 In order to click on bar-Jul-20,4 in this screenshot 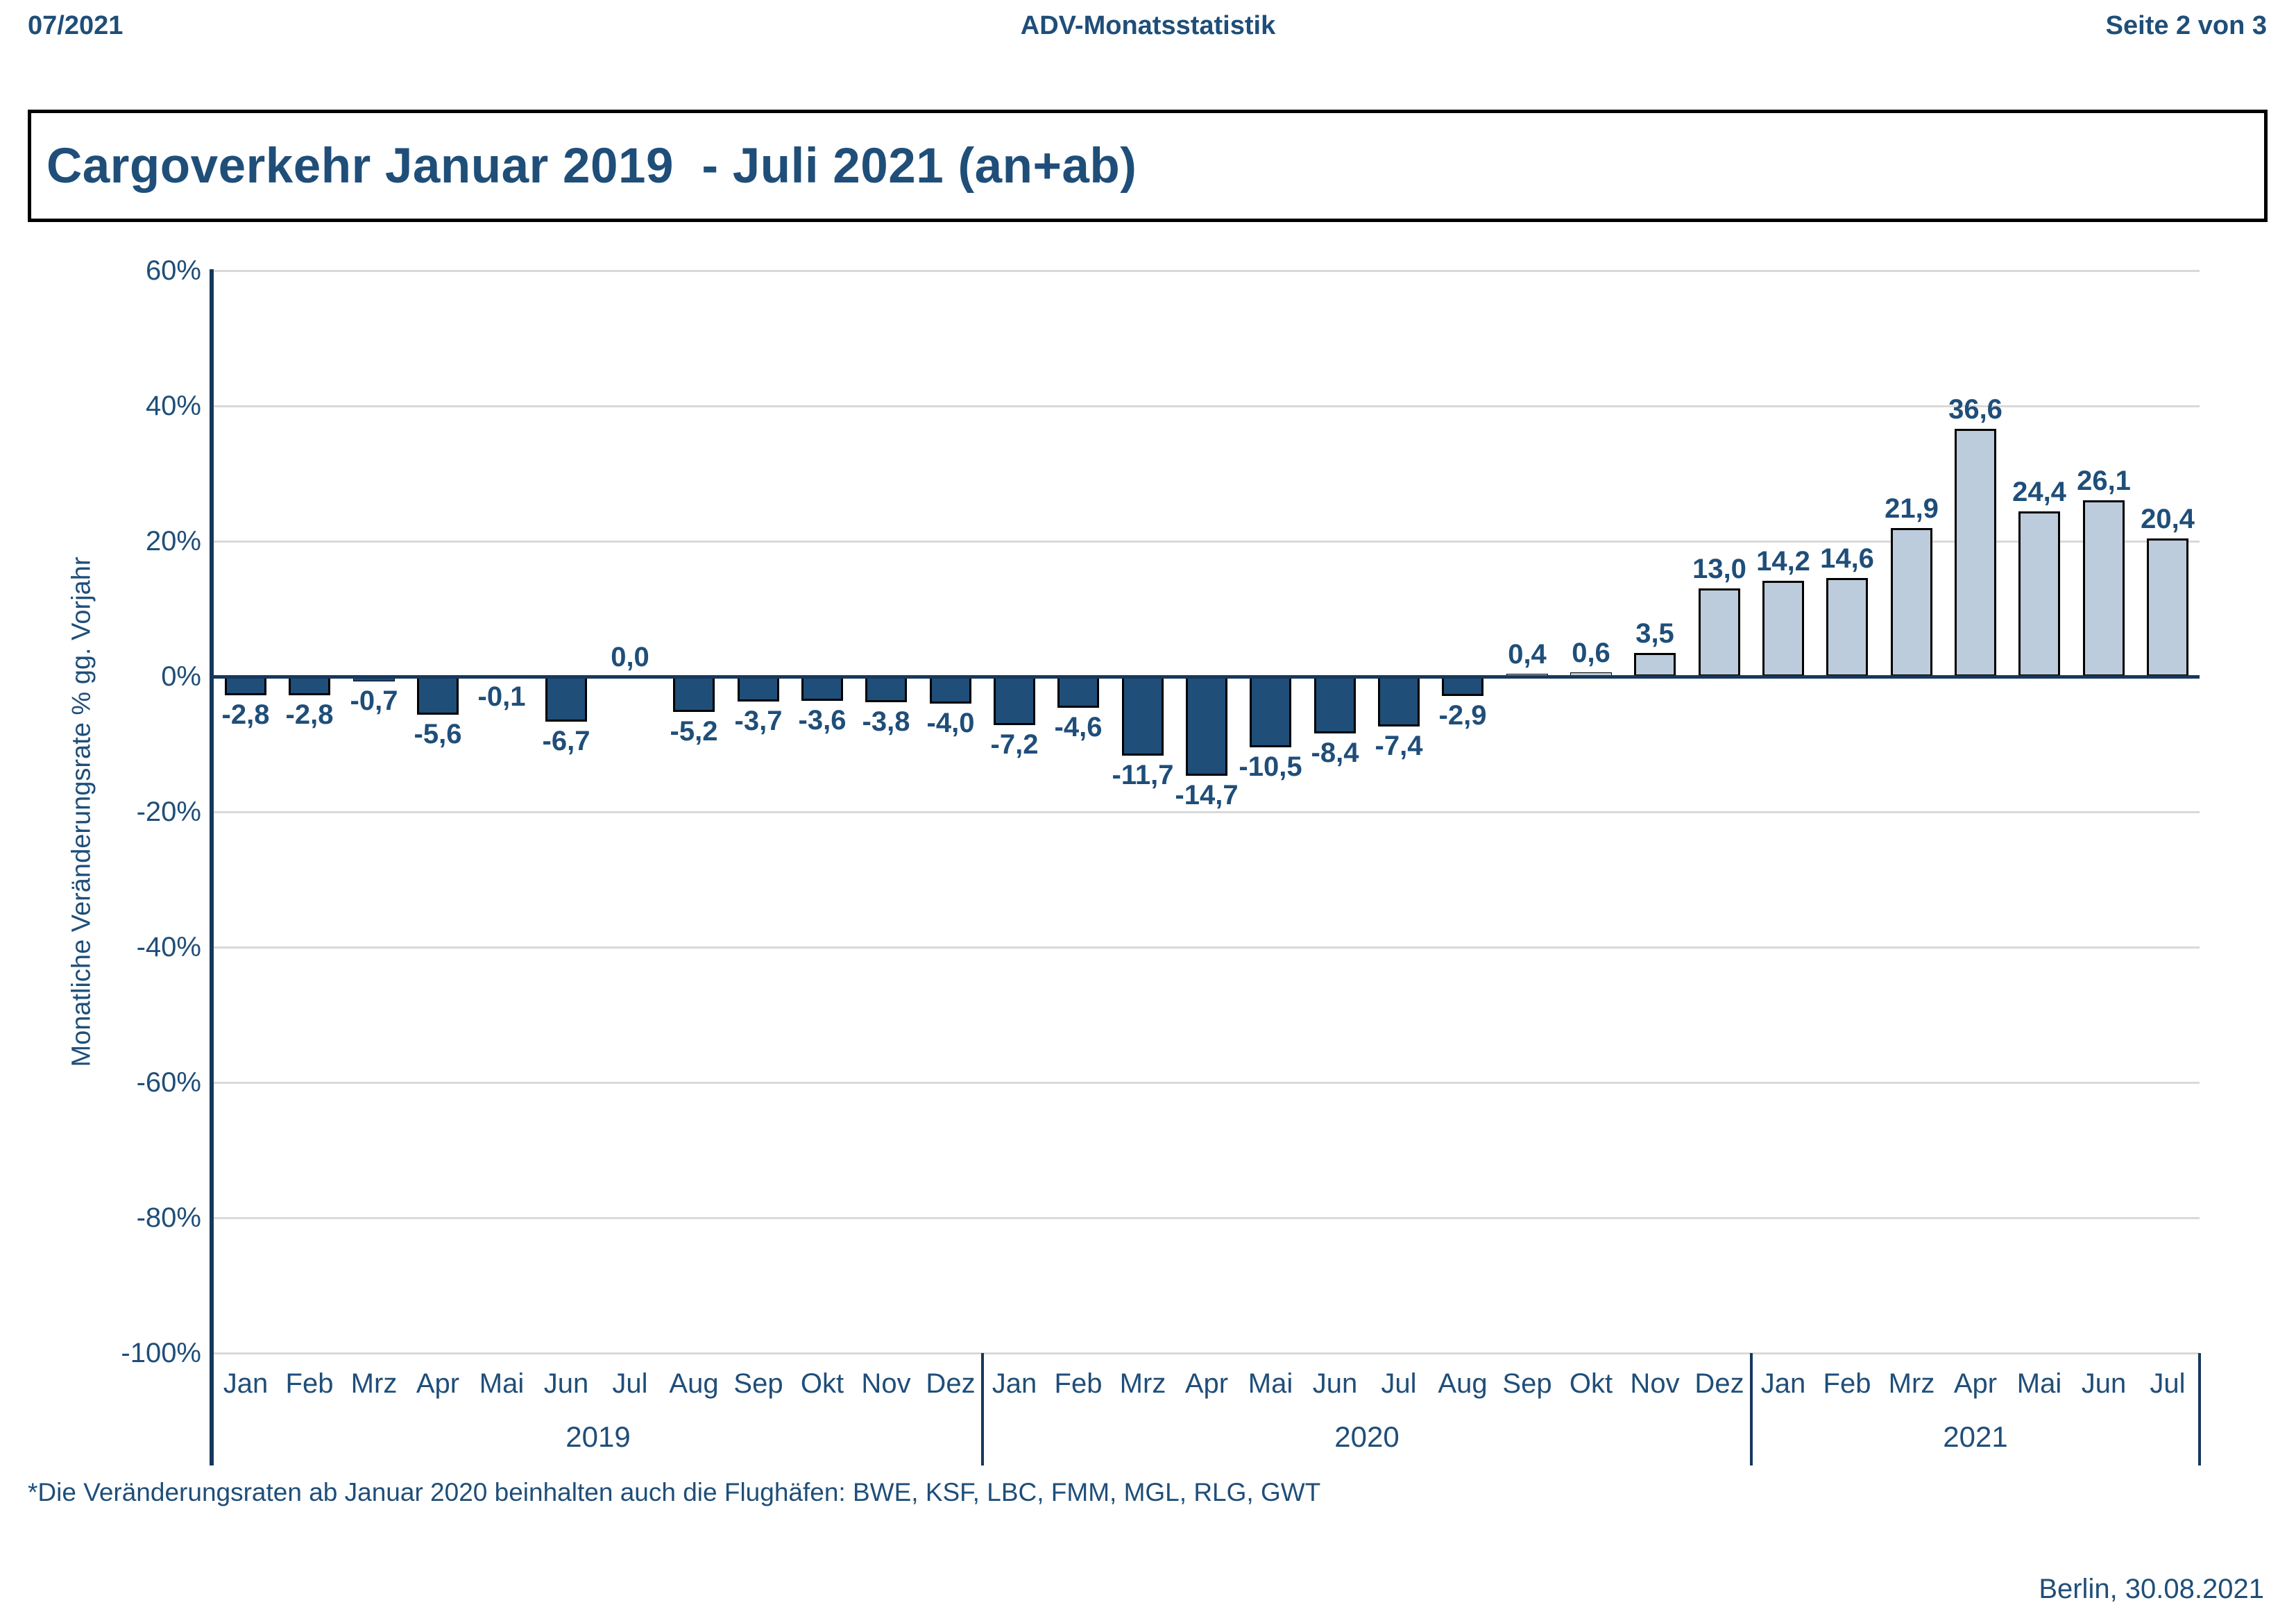, I will do `click(2167, 607)`.